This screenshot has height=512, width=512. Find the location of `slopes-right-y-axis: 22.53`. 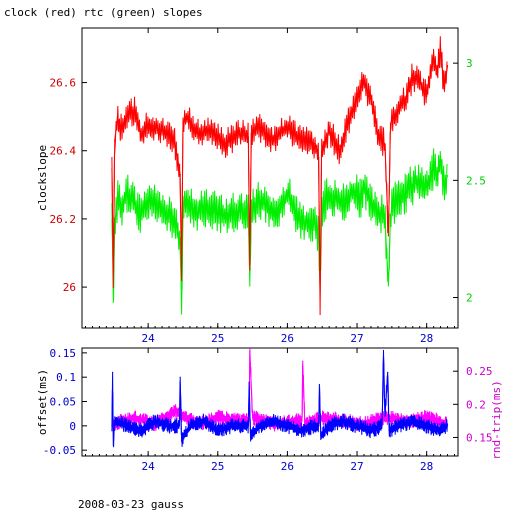

slopes-right-y-axis: 22.53 is located at coordinates (469, 181).